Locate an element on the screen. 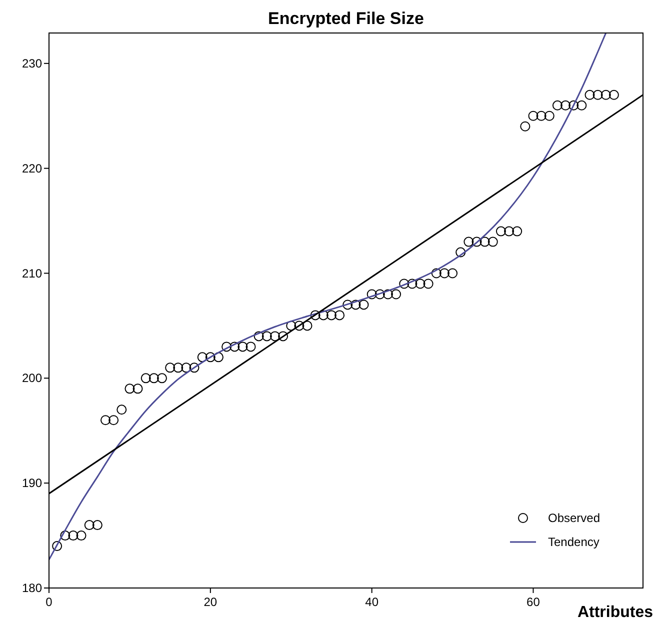 The width and height of the screenshot is (657, 623). y-tick-label: 230 is located at coordinates (32, 63).